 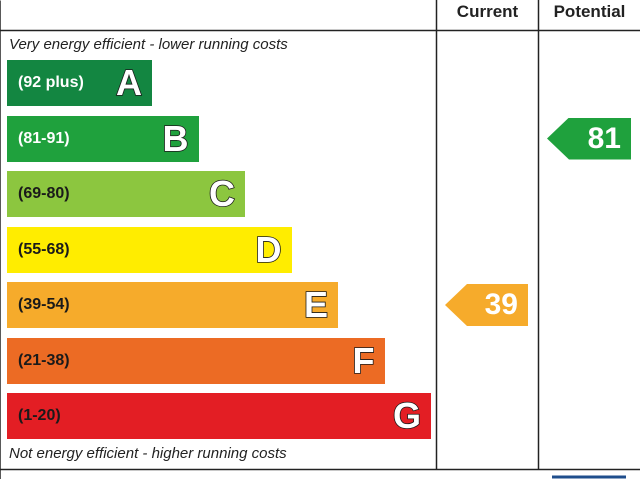 I want to click on band-letter: C, so click(x=222, y=193).